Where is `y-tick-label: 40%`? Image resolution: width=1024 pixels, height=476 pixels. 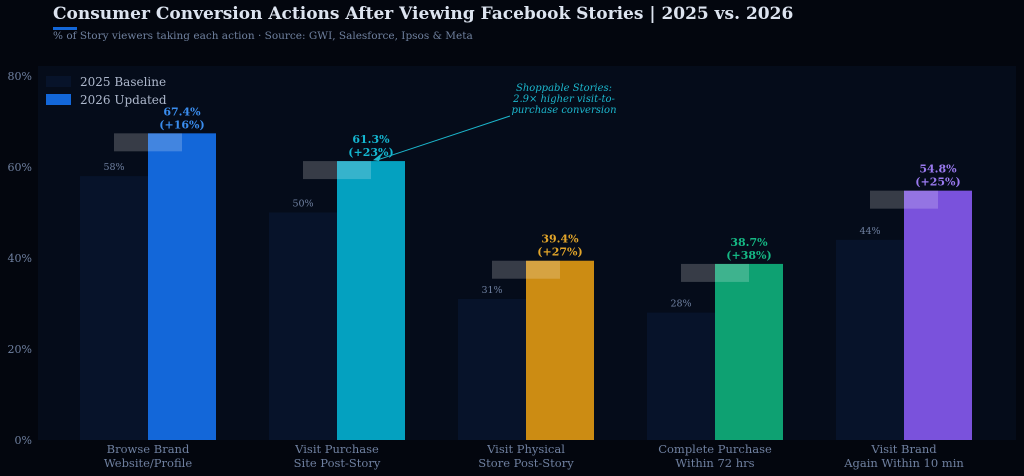 y-tick-label: 40% is located at coordinates (20, 258).